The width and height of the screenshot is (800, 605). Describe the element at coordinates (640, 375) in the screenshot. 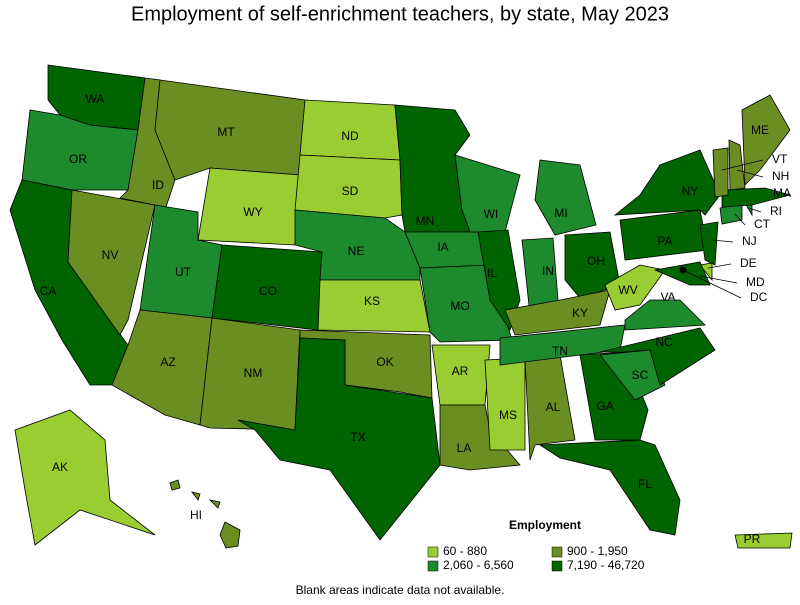

I see `state-label: SC` at that location.